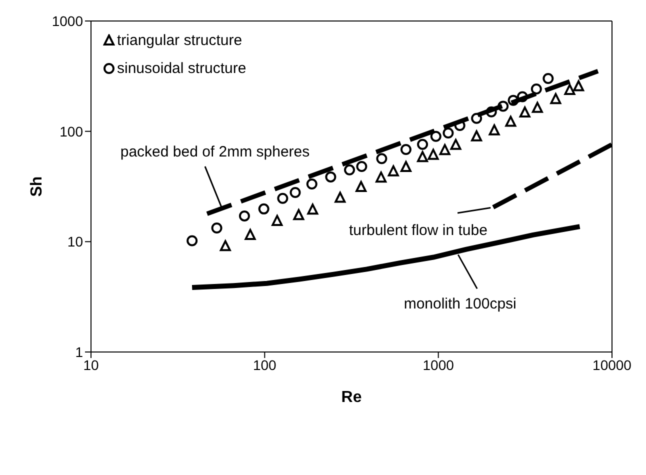 The width and height of the screenshot is (646, 475). Describe the element at coordinates (79, 352) in the screenshot. I see `y-tick-label: 1` at that location.